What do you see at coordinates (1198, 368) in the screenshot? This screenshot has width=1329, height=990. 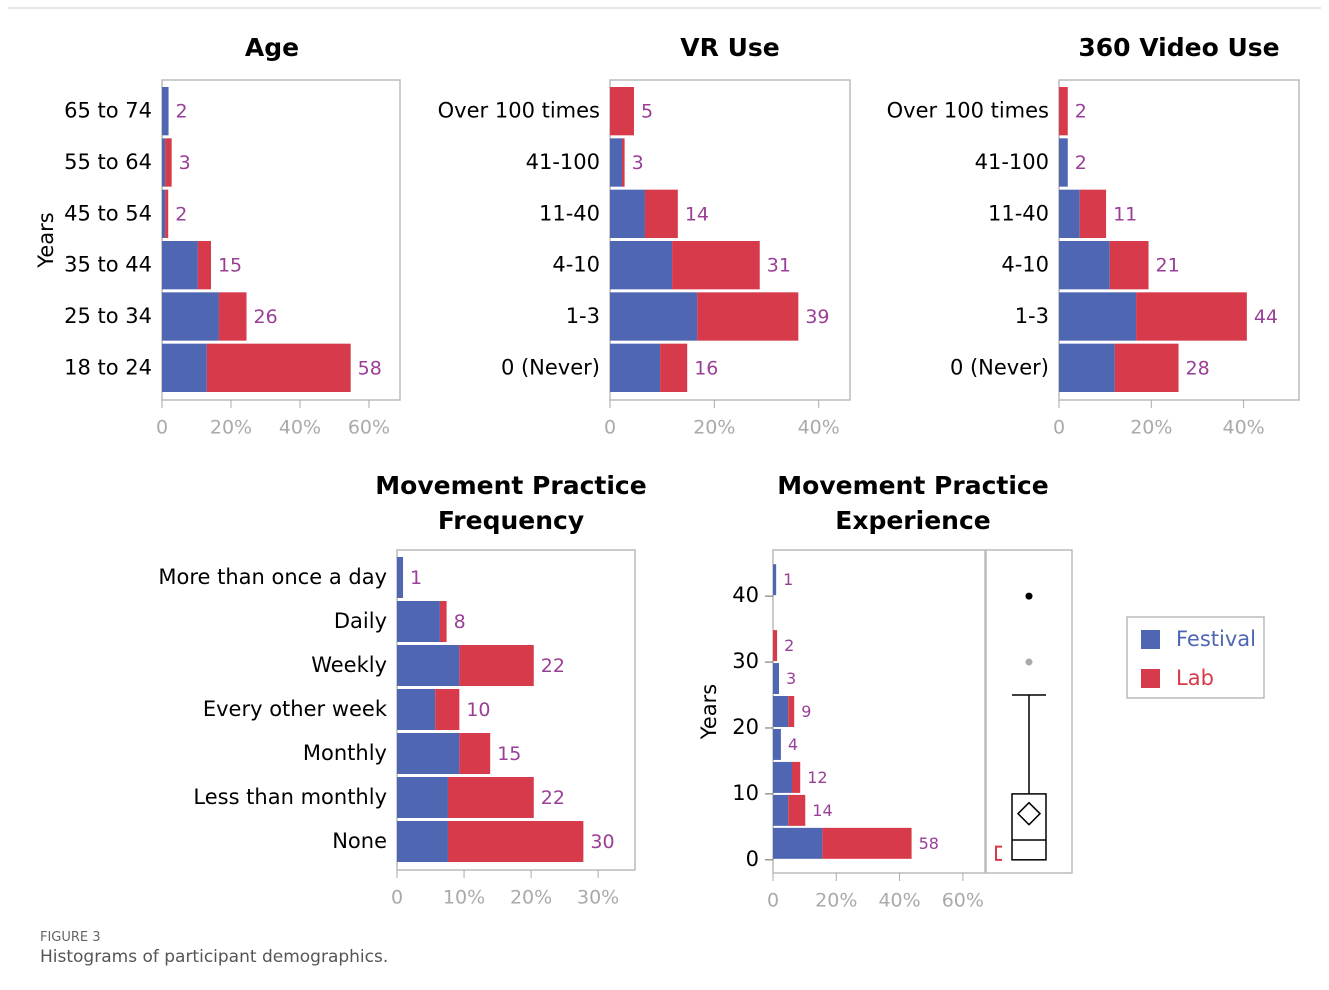 I see `count-label: 28` at bounding box center [1198, 368].